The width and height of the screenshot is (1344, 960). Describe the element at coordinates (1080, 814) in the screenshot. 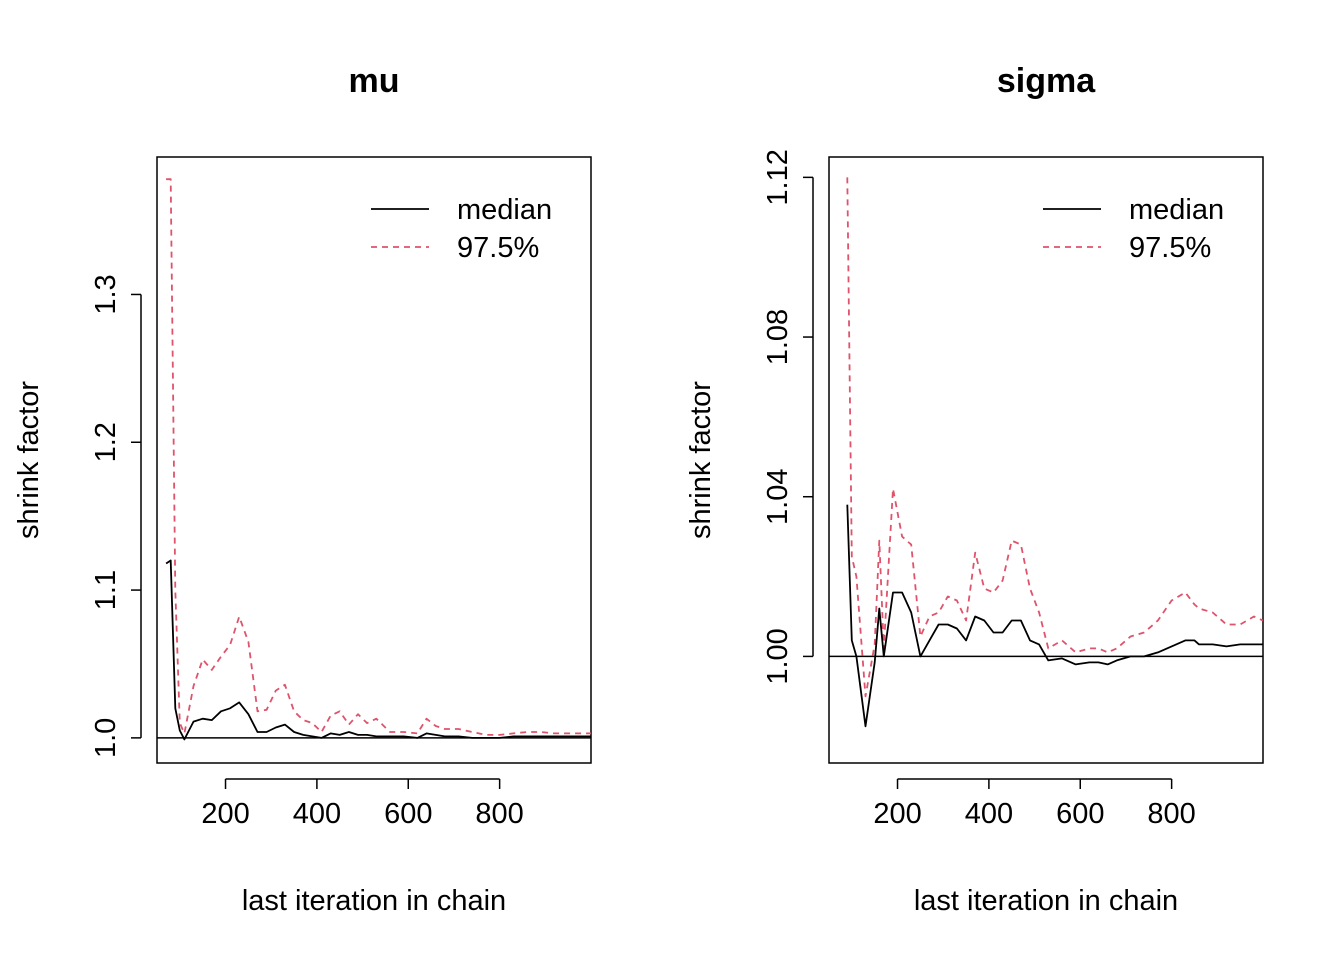

I see `x-tick-label-sigma: 600` at that location.